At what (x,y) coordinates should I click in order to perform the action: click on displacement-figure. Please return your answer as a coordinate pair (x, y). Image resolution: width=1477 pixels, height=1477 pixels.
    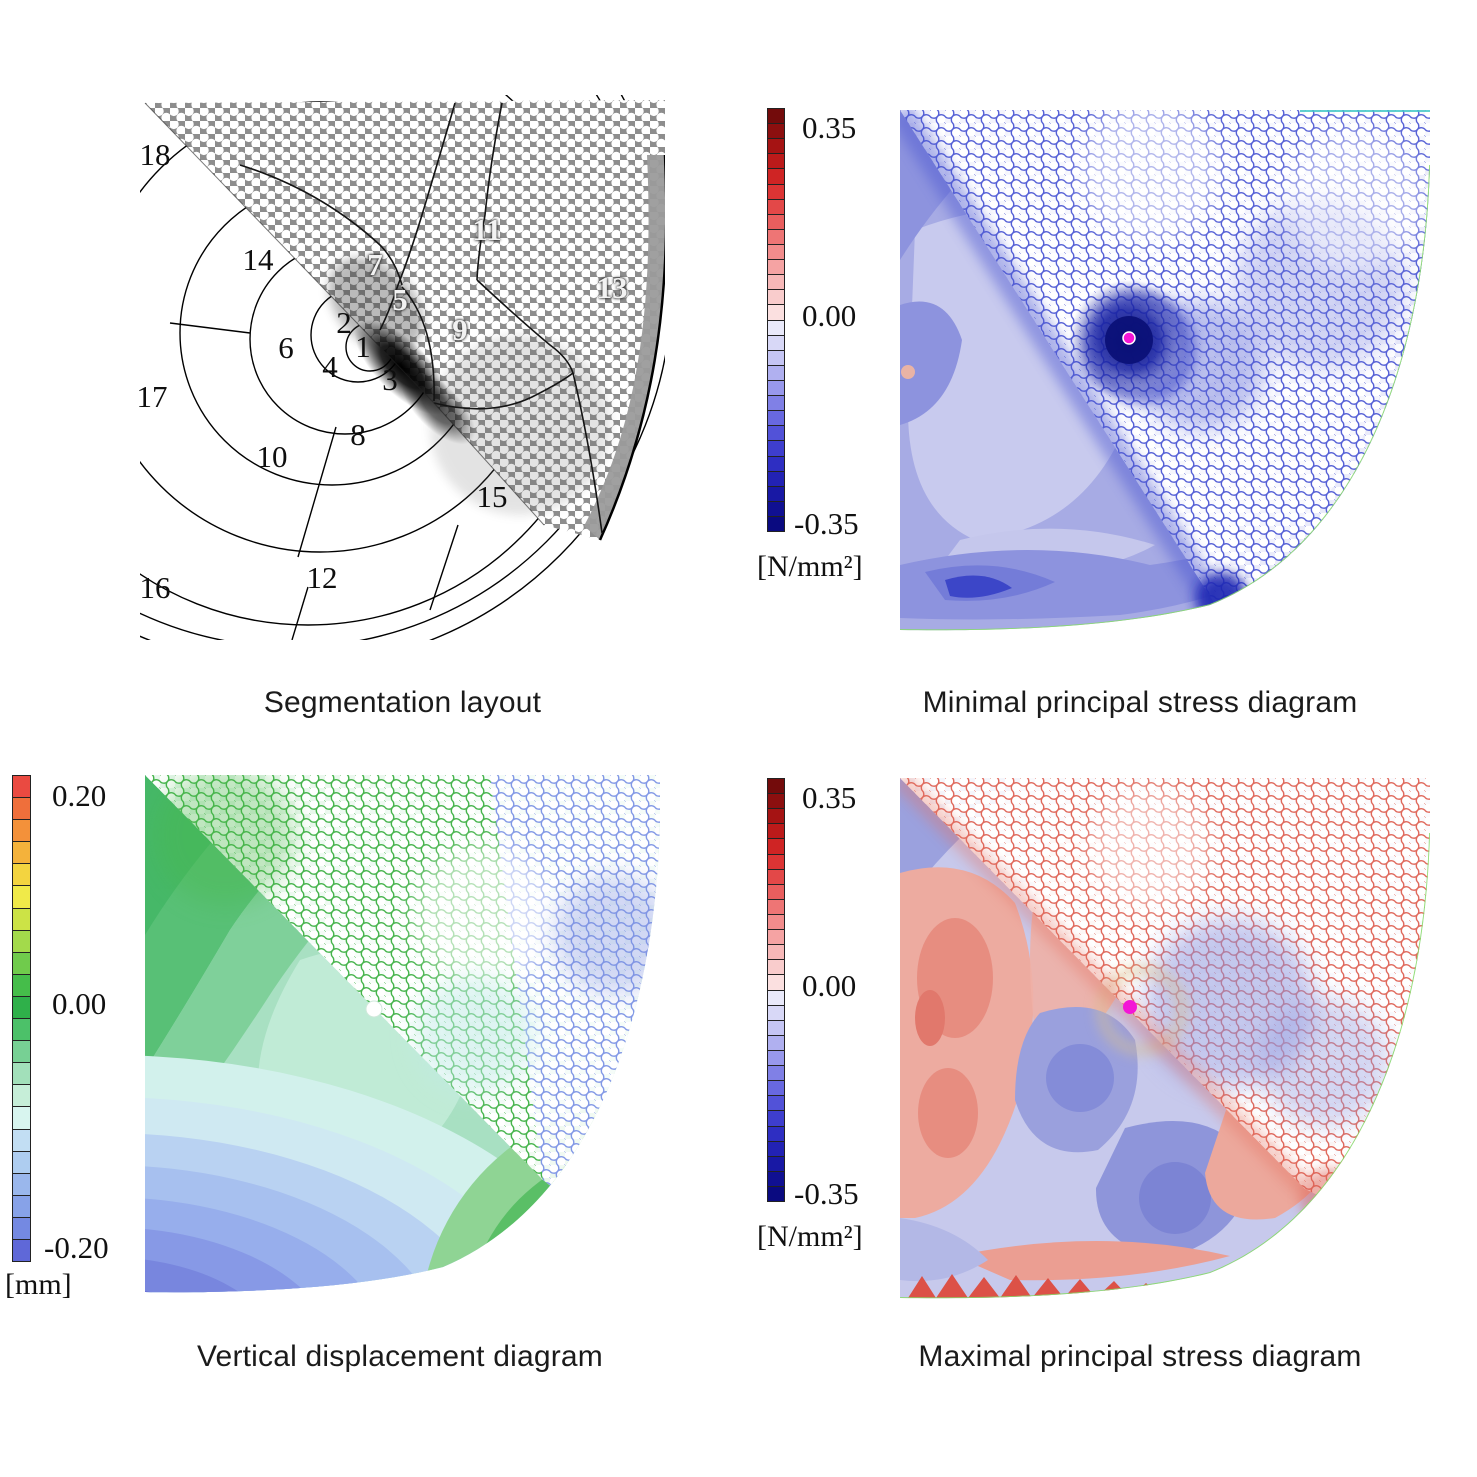
    Looking at the image, I should click on (402, 1034).